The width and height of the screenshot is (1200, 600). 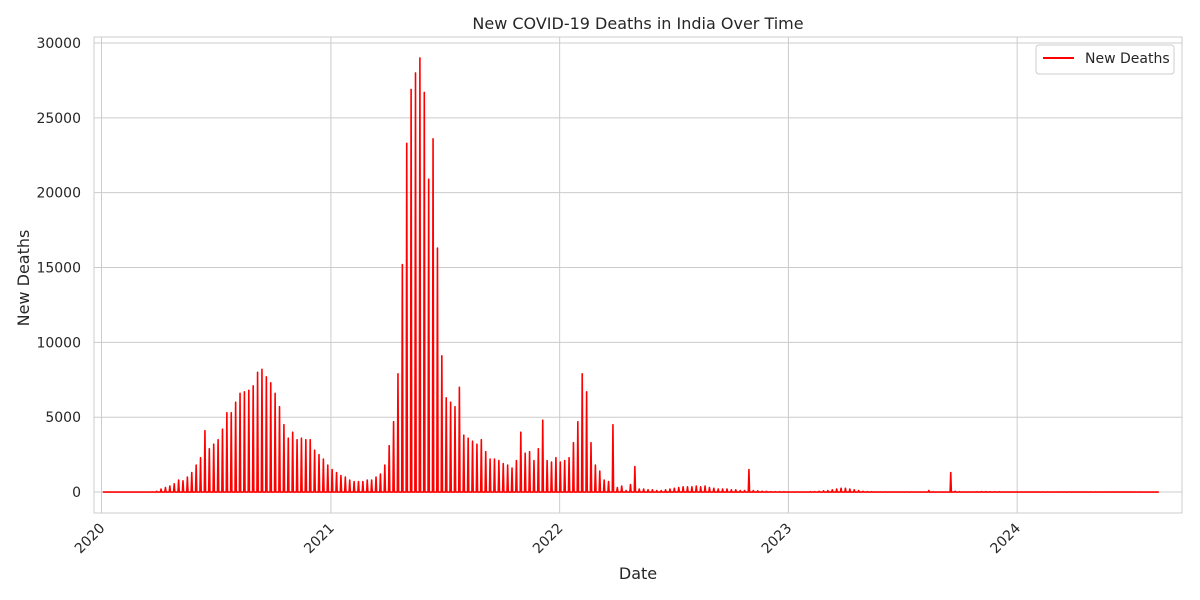 What do you see at coordinates (76, 493) in the screenshot?
I see `y-tick-label: 0` at bounding box center [76, 493].